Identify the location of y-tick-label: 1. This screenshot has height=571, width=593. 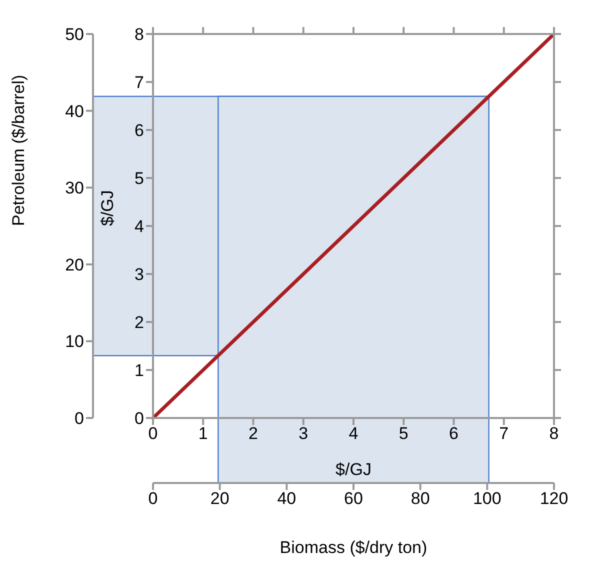
(139, 370).